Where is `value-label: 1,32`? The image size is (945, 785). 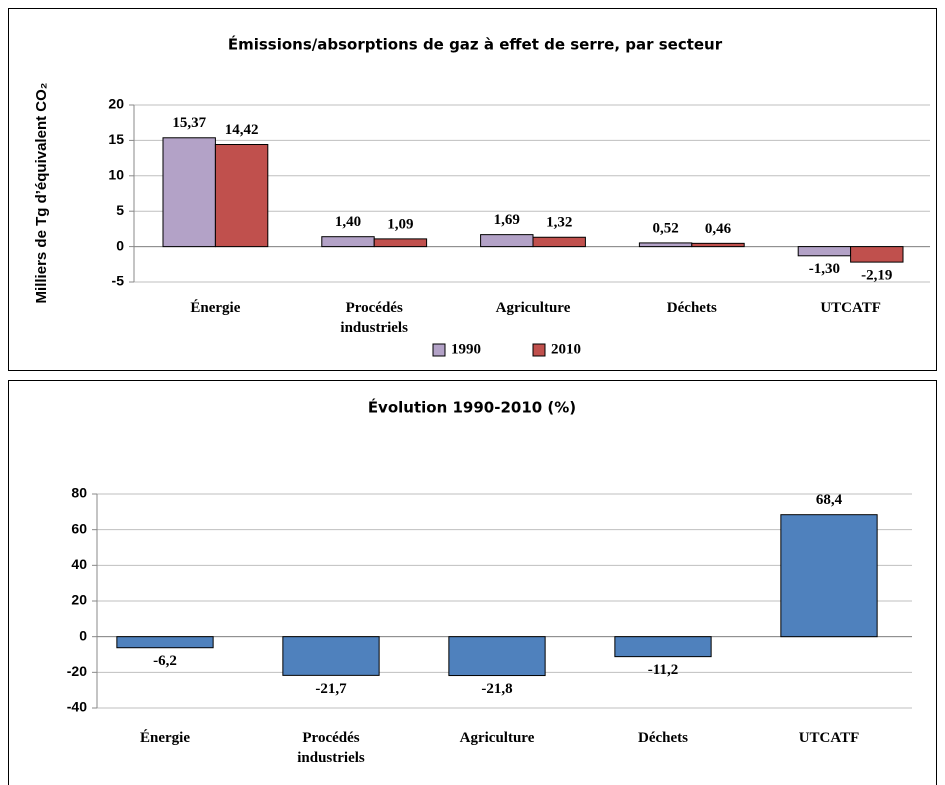 value-label: 1,32 is located at coordinates (559, 223).